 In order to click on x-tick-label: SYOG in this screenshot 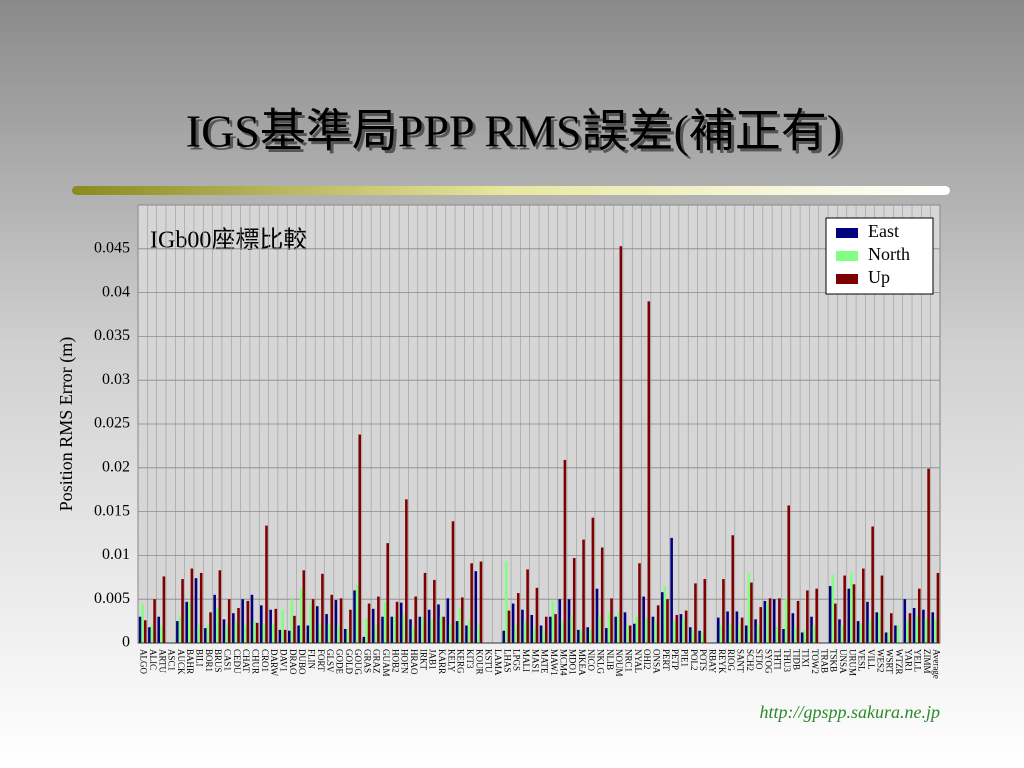, I will do `click(768, 661)`.